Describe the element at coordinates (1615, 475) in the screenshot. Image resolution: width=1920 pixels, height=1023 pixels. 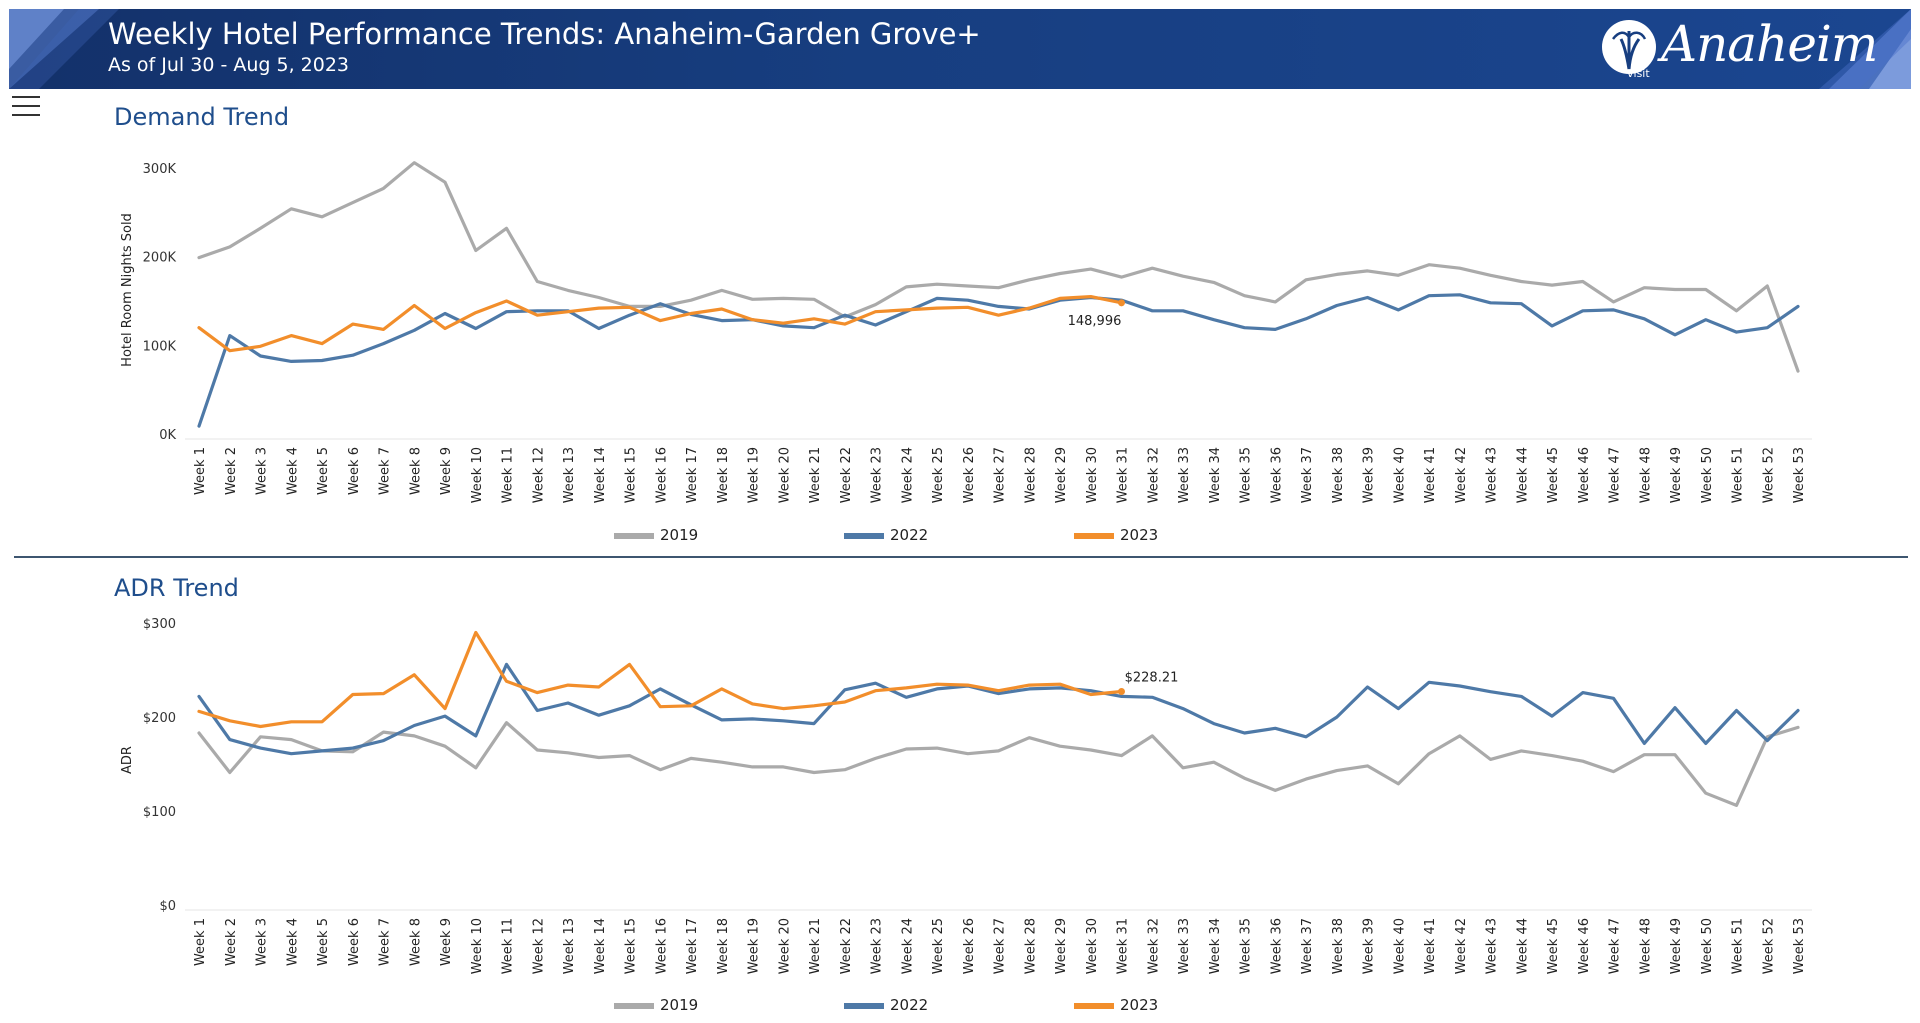
I see `x-tick-label: Week 47` at that location.